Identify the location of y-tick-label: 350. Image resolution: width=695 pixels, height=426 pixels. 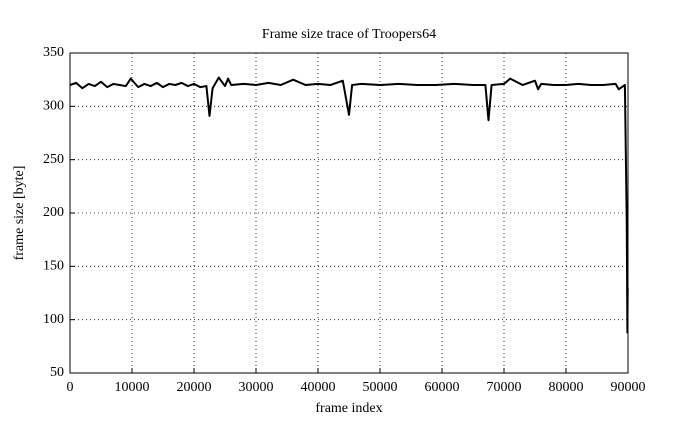
(53, 52).